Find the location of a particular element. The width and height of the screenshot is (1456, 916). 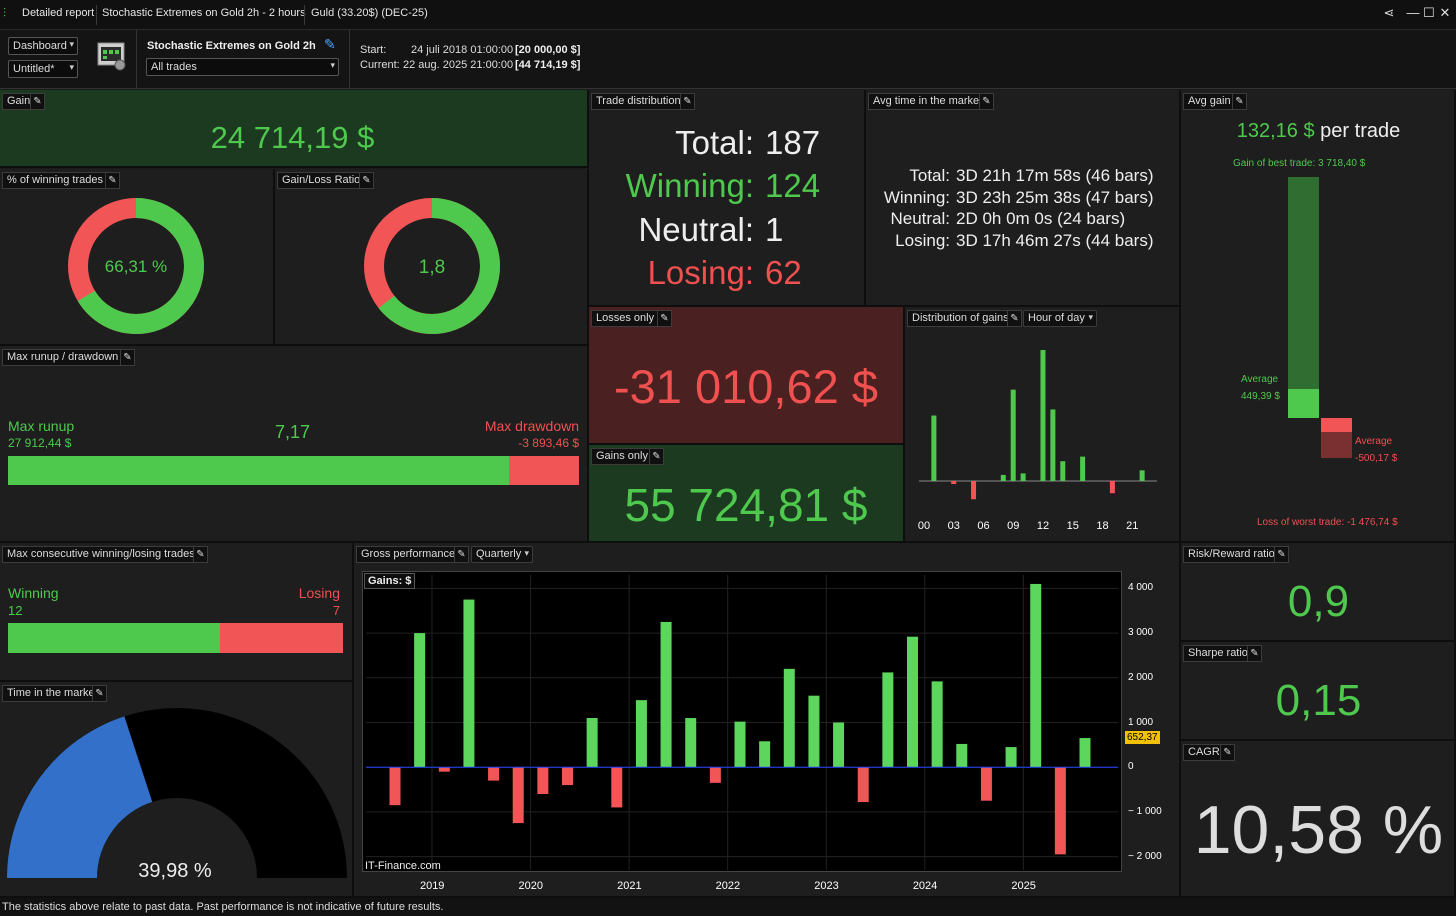

edit-icon: ✎ is located at coordinates (330, 44).